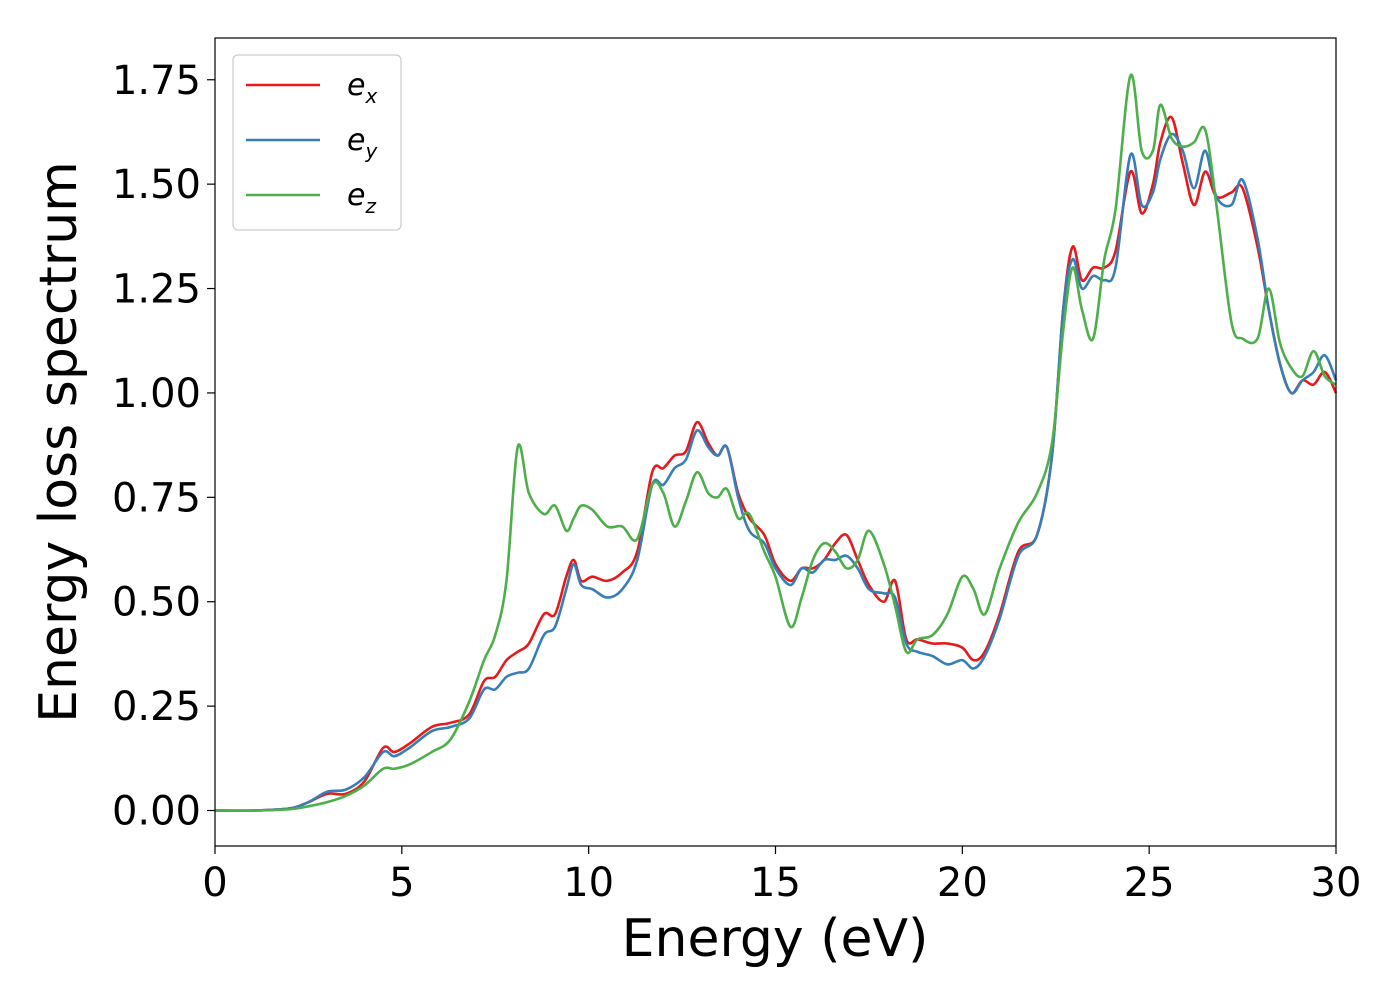 This screenshot has height=1000, width=1400. I want to click on y-tick-label: 1.00, so click(156, 394).